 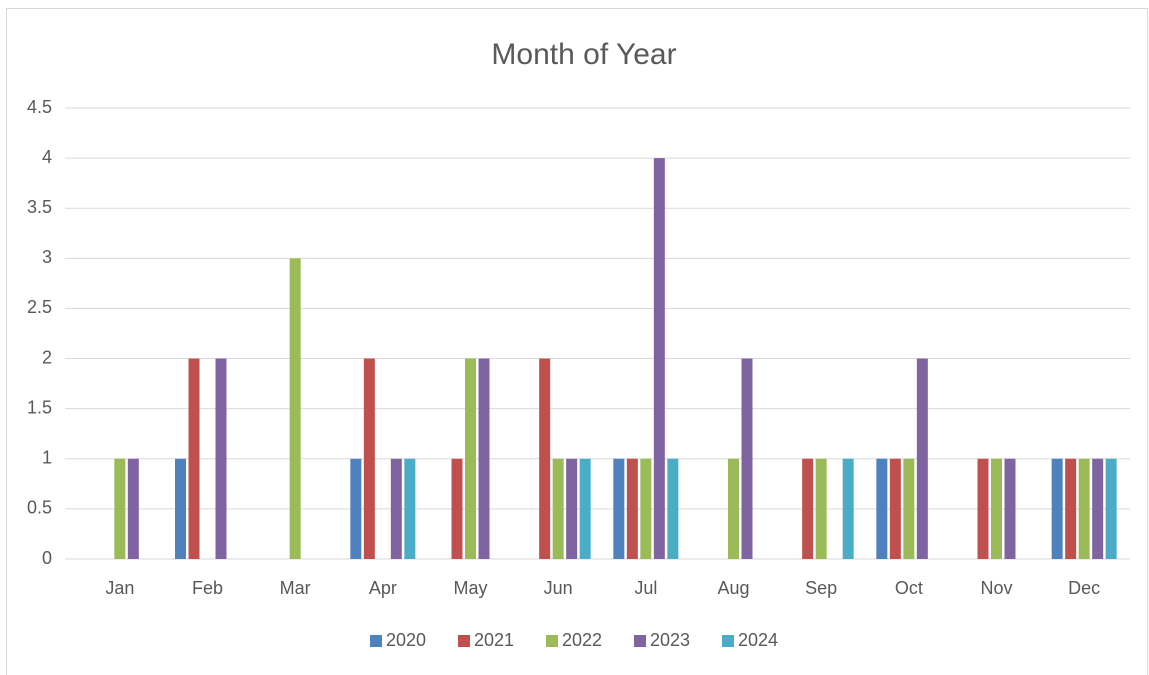 I want to click on x-tick-label: Mar, so click(x=295, y=588).